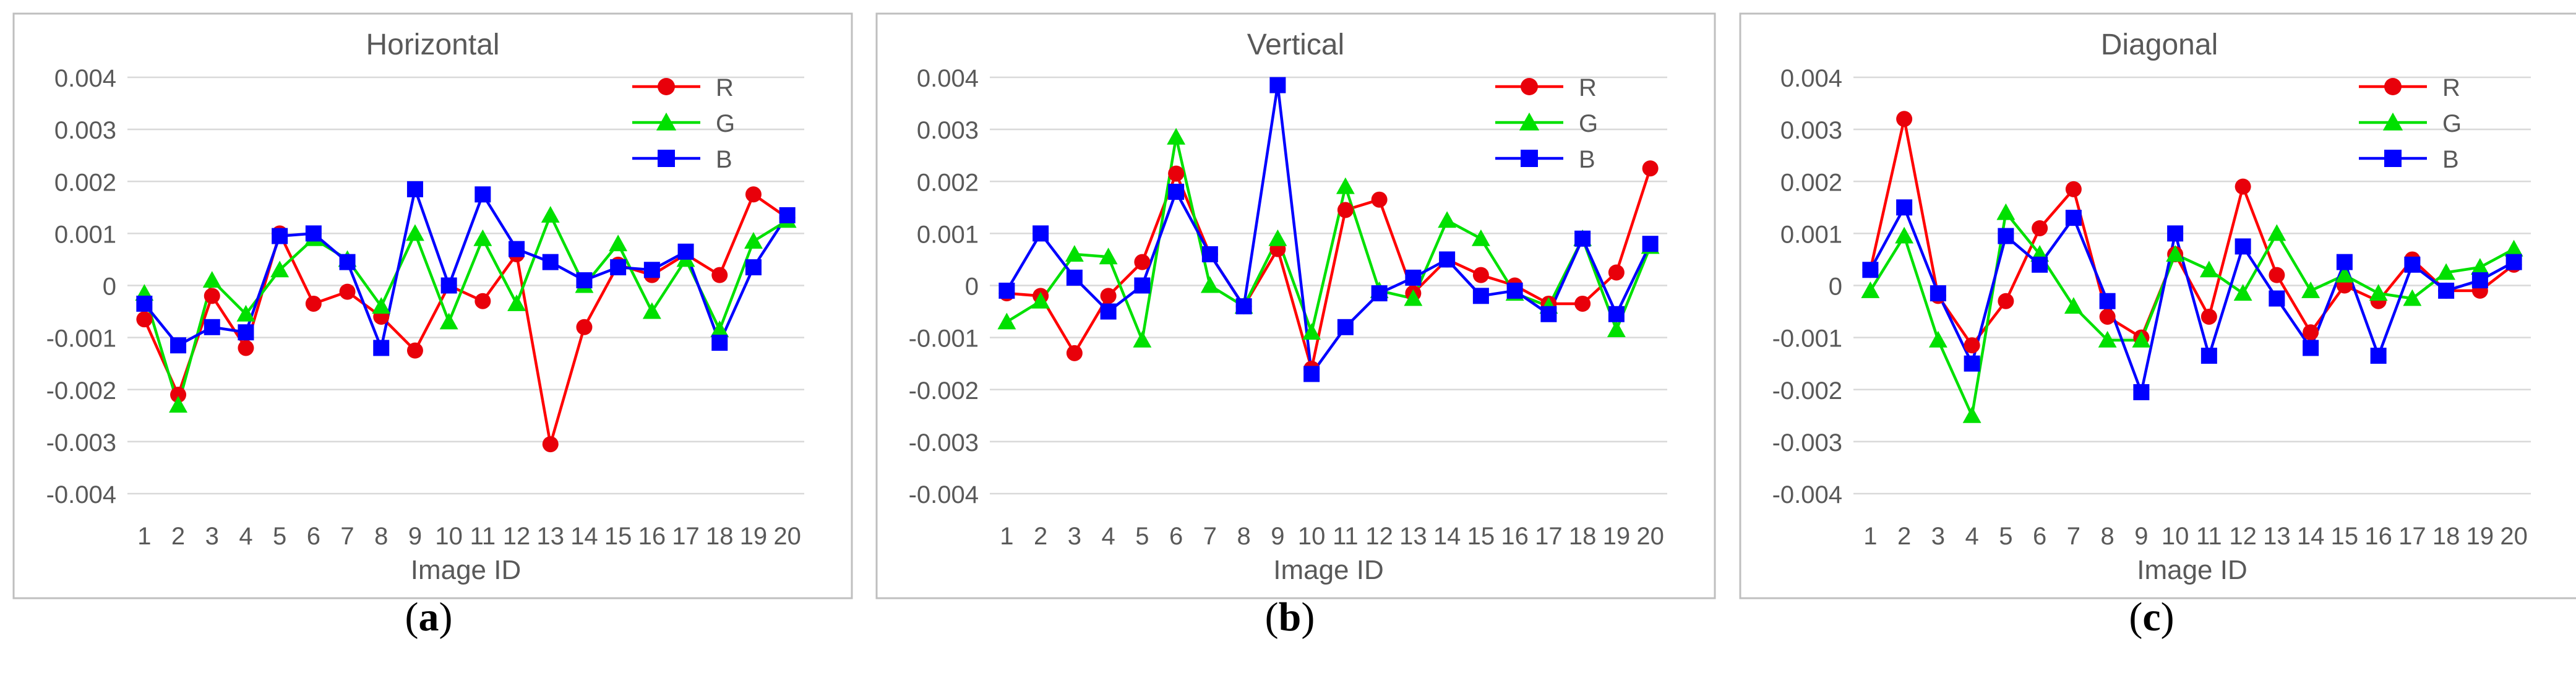  Describe the element at coordinates (517, 536) in the screenshot. I see `x-tick-label: 12` at that location.